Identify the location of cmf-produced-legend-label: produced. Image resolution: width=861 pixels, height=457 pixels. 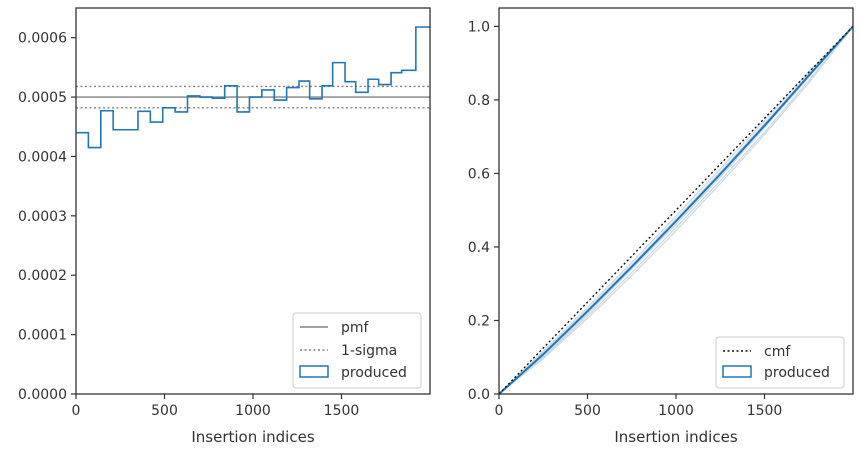
(797, 373).